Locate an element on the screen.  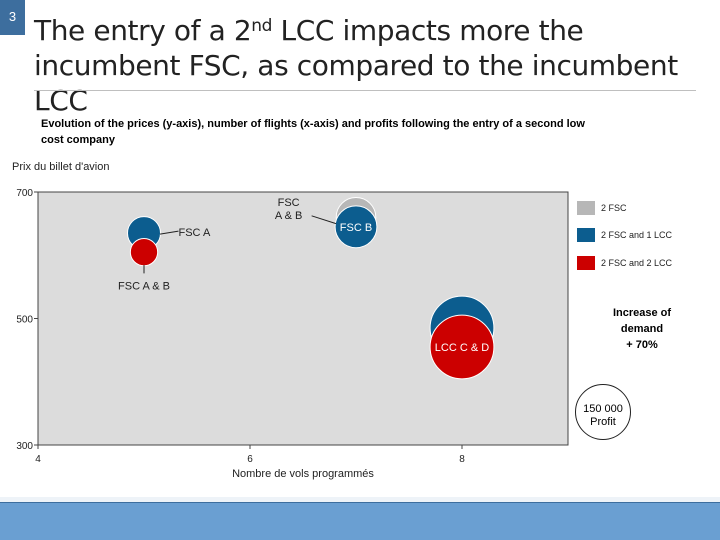
footer-bar is located at coordinates (360, 521).